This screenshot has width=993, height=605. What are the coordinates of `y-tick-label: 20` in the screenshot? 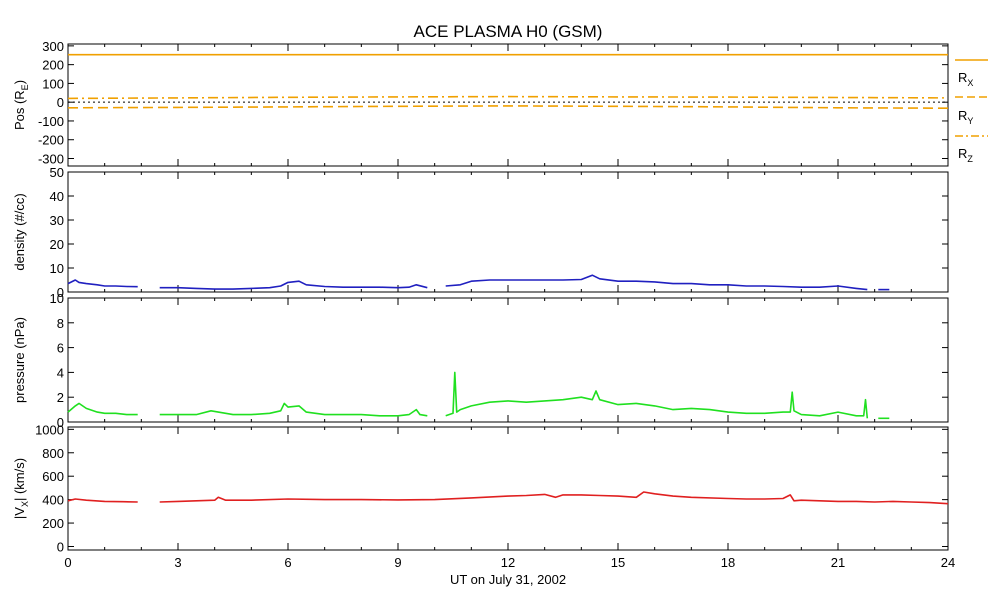 It's located at (57, 244).